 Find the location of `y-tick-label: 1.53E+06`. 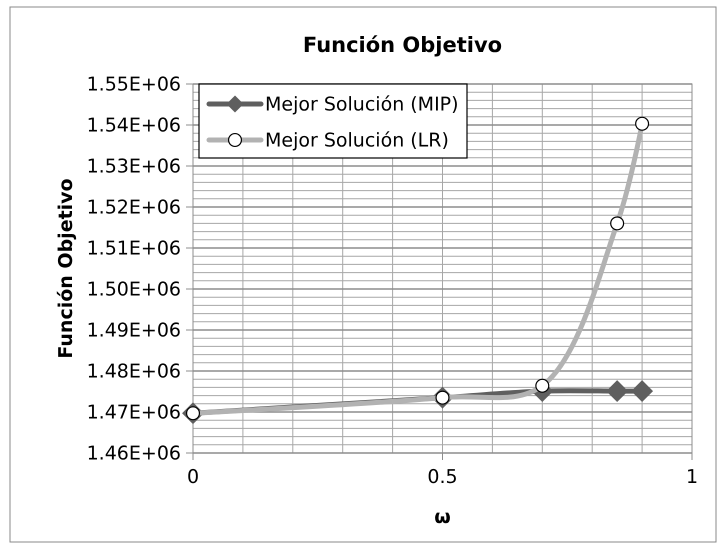

y-tick-label: 1.53E+06 is located at coordinates (133, 167).